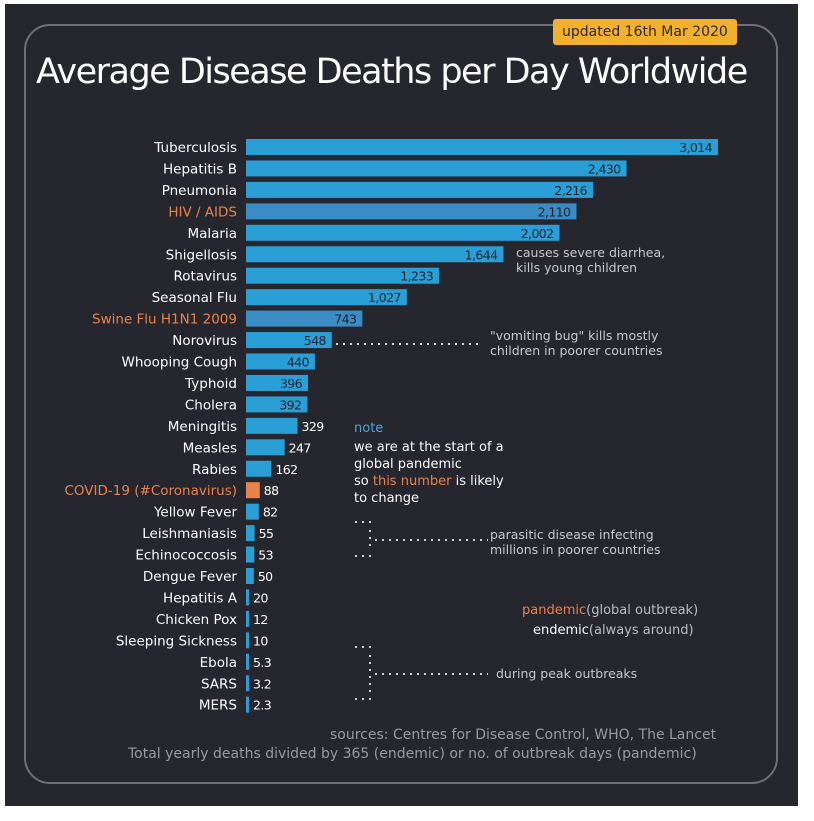  What do you see at coordinates (369, 428) in the screenshot?
I see `note-label: note` at bounding box center [369, 428].